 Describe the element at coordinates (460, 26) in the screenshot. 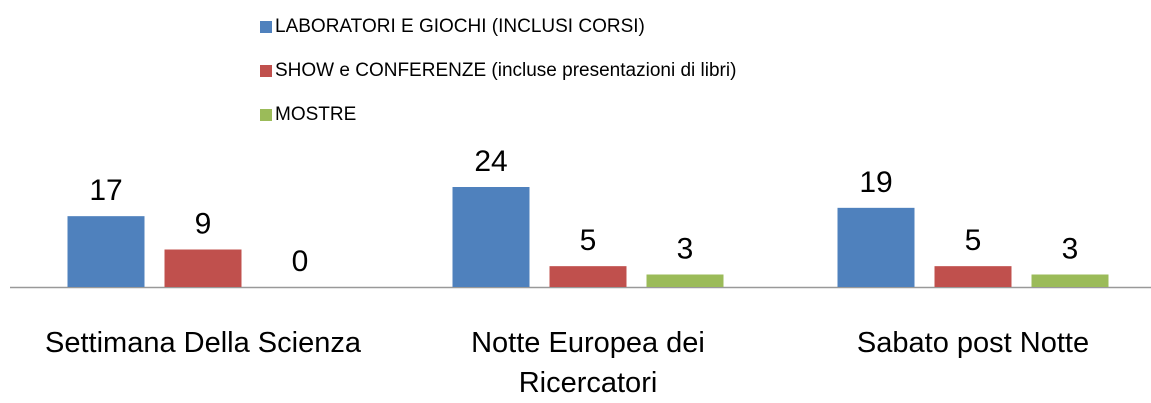

I see `legend-label: LABORATORI E GIOCHI (INCLUSI CORSI)` at that location.